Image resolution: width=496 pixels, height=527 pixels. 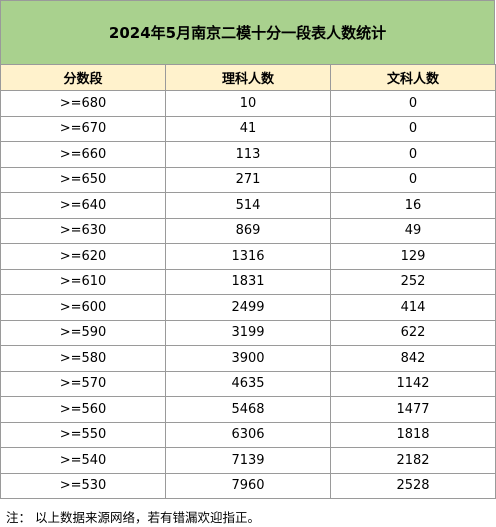 What do you see at coordinates (413, 434) in the screenshot?
I see `cell-arts: 1818` at bounding box center [413, 434].